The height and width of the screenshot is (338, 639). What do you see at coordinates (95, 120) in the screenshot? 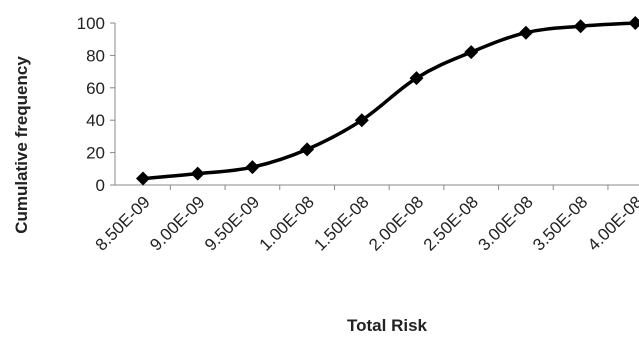
I see `y-tick-label: 40` at bounding box center [95, 120].